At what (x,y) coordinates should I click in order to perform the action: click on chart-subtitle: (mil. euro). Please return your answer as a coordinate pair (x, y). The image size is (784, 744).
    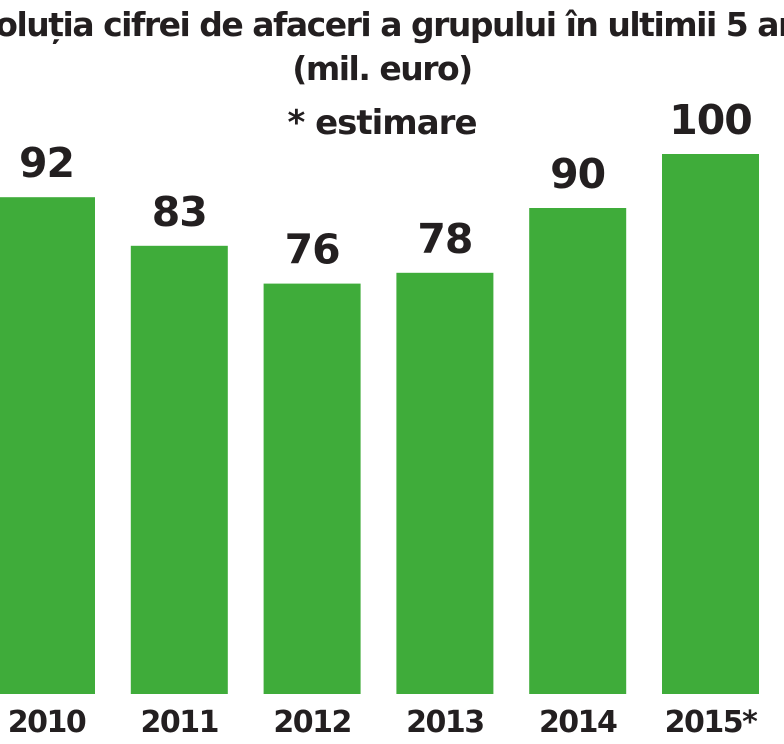
    Looking at the image, I should click on (382, 68).